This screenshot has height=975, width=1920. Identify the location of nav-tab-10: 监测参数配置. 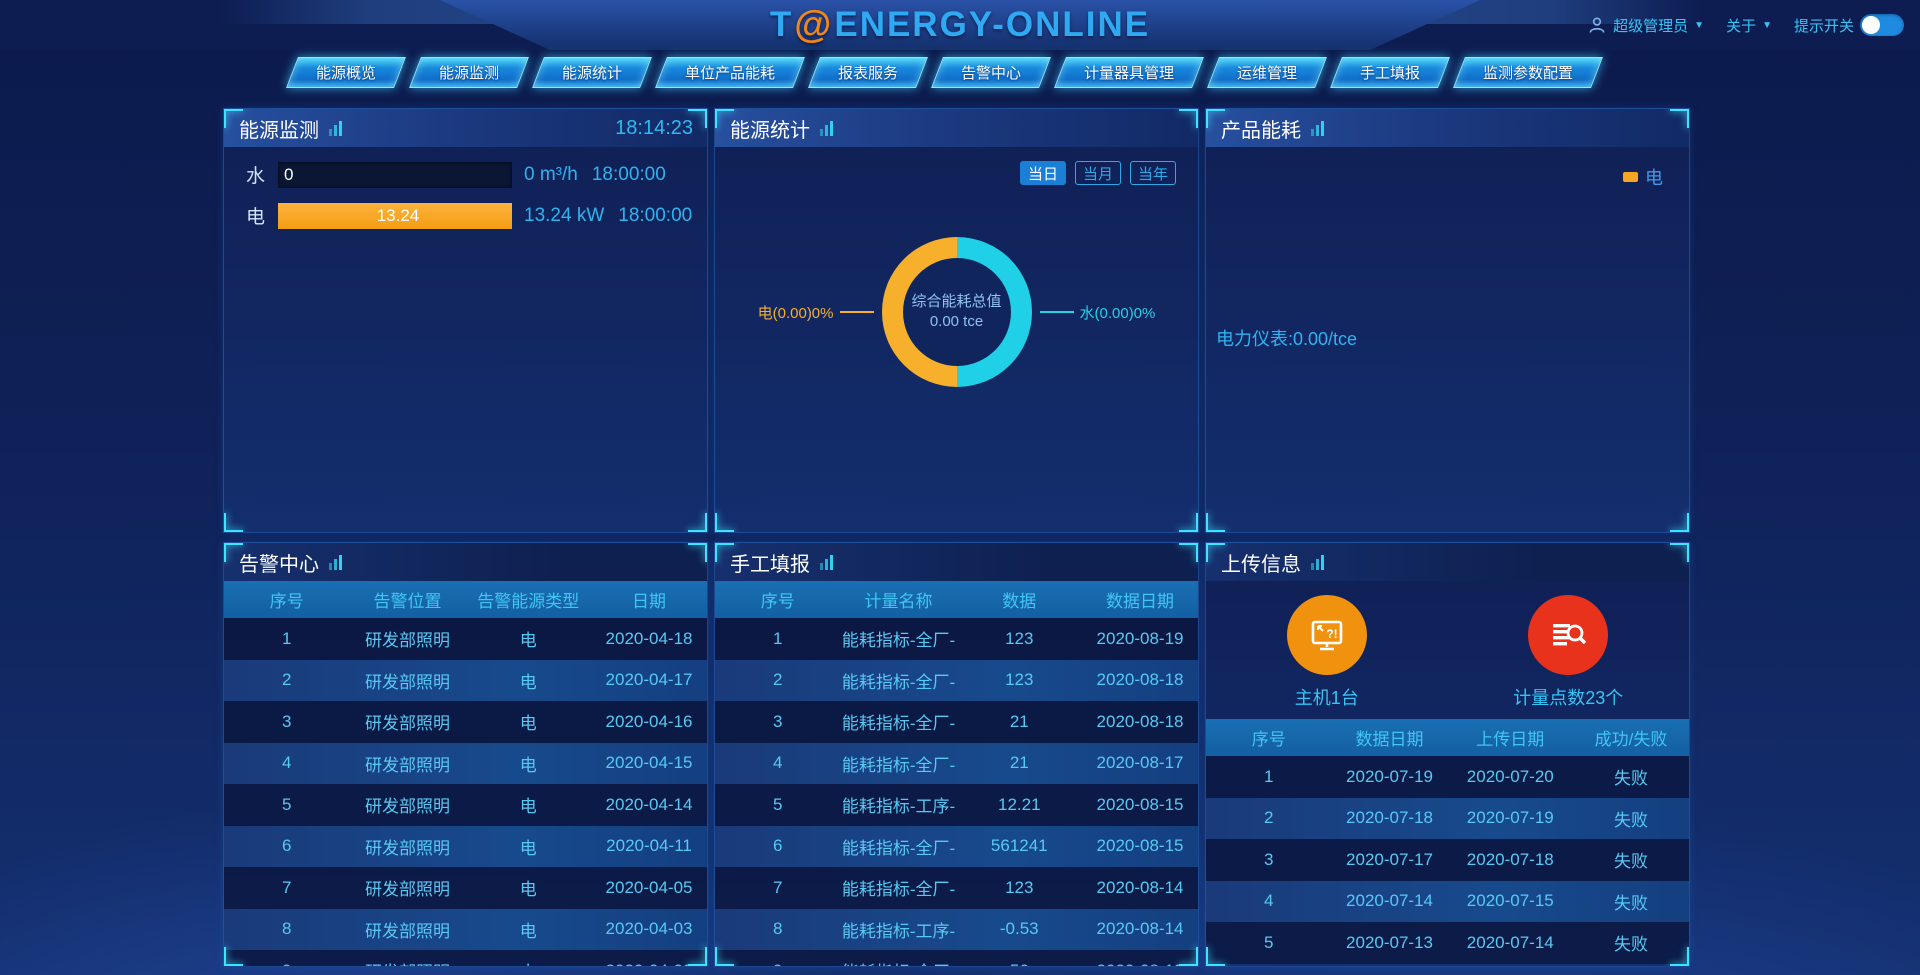
(1528, 72).